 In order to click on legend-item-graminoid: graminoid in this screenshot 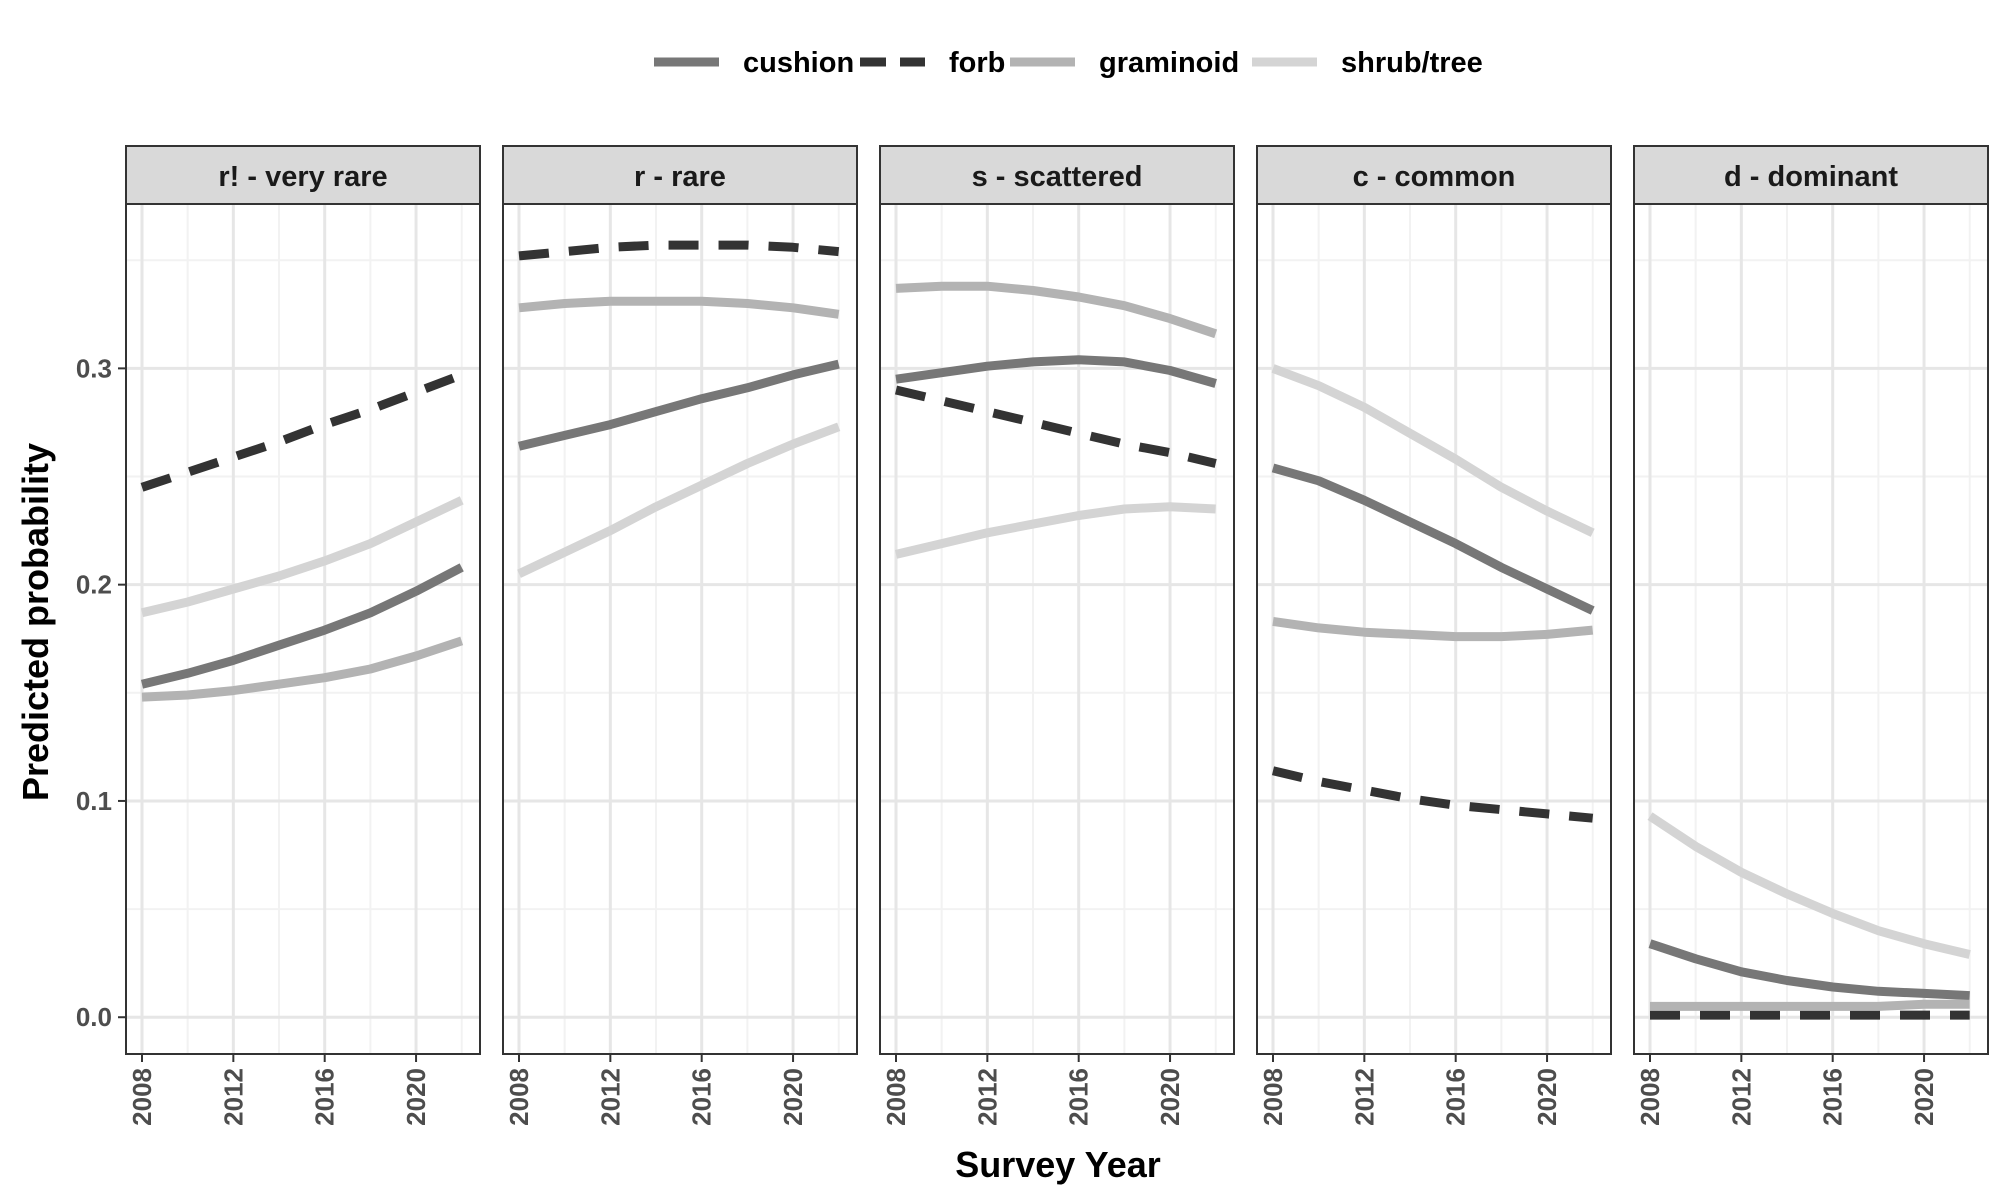, I will do `click(1124, 63)`.